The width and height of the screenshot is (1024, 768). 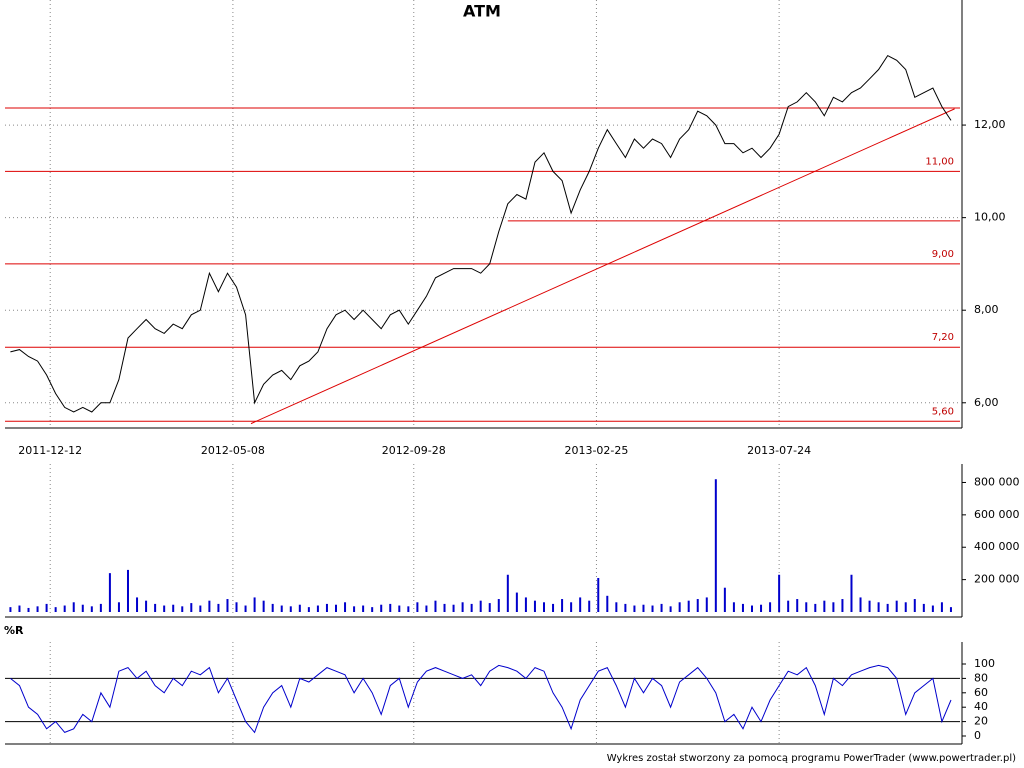 I want to click on y-tick-label: 800 000, so click(x=997, y=481).